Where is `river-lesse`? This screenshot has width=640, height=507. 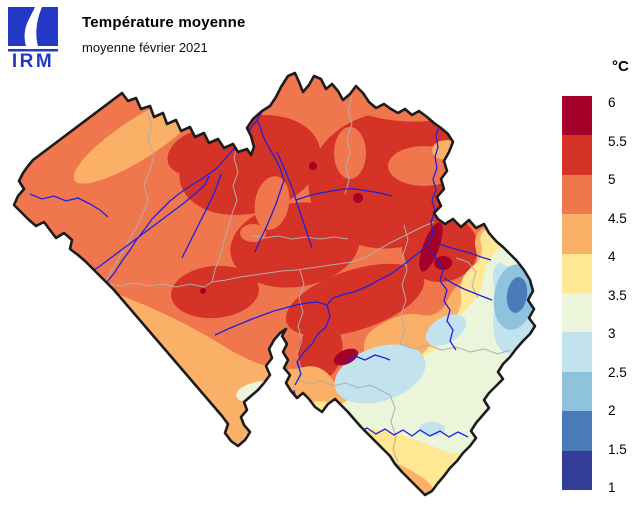
river-lesse is located at coordinates (367, 358).